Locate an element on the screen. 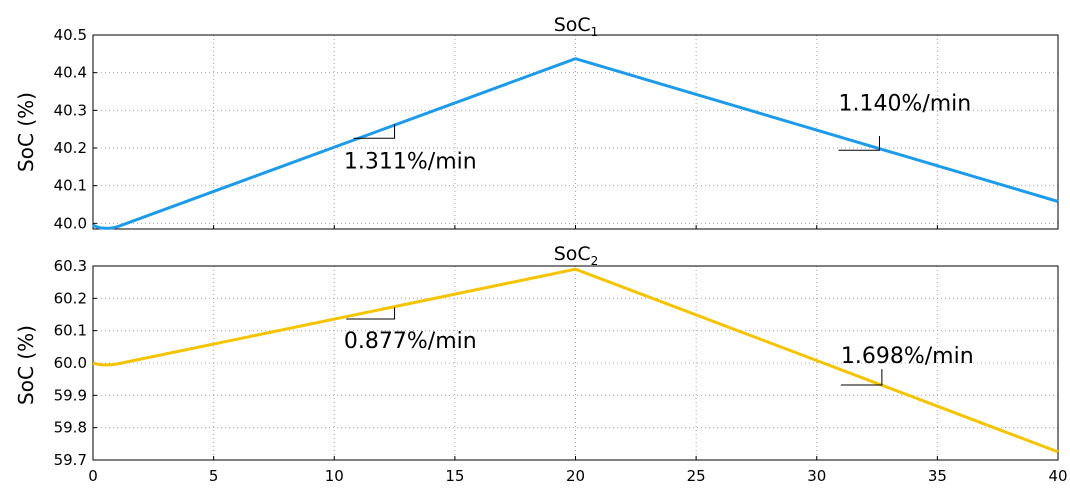 The image size is (1070, 488). soc2-slope-label: 1.698%/min is located at coordinates (907, 356).